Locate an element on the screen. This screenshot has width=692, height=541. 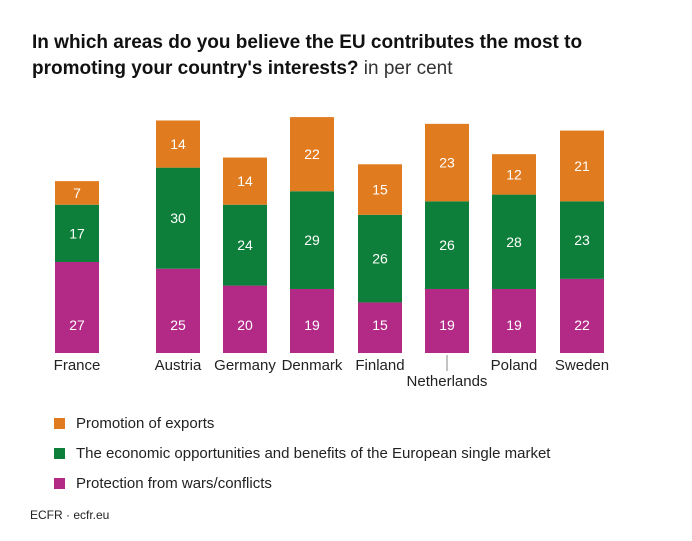
bar-group-austria: 25 30 14 Austria is located at coordinates (178, 247).